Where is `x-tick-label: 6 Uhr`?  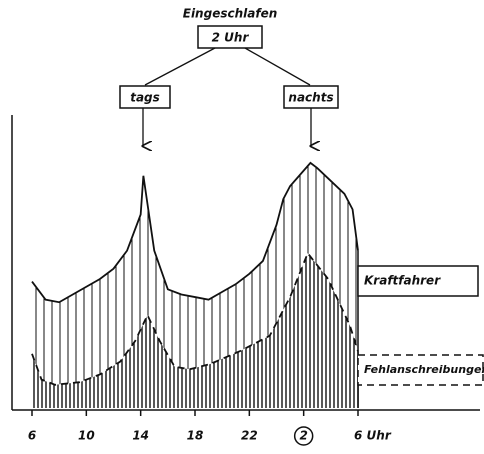 x-tick-label: 6 Uhr is located at coordinates (373, 436).